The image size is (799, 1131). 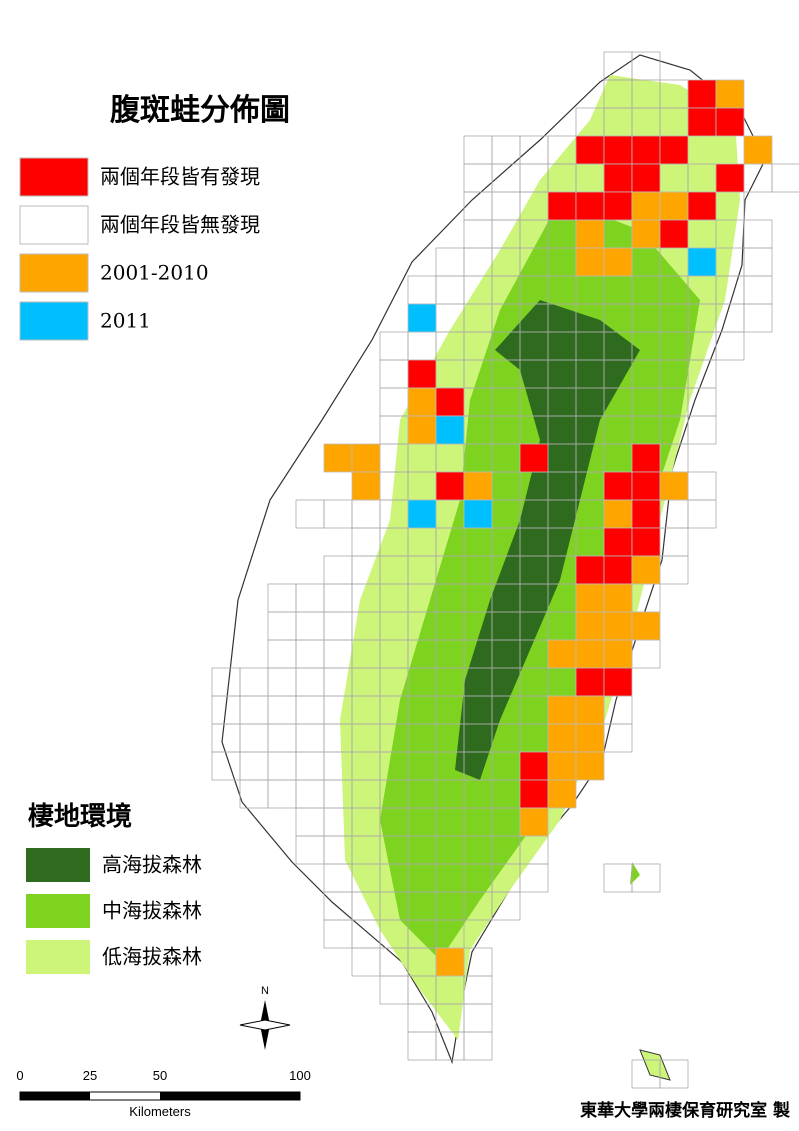 I want to click on scale-tick-label: 25, so click(x=90, y=1075).